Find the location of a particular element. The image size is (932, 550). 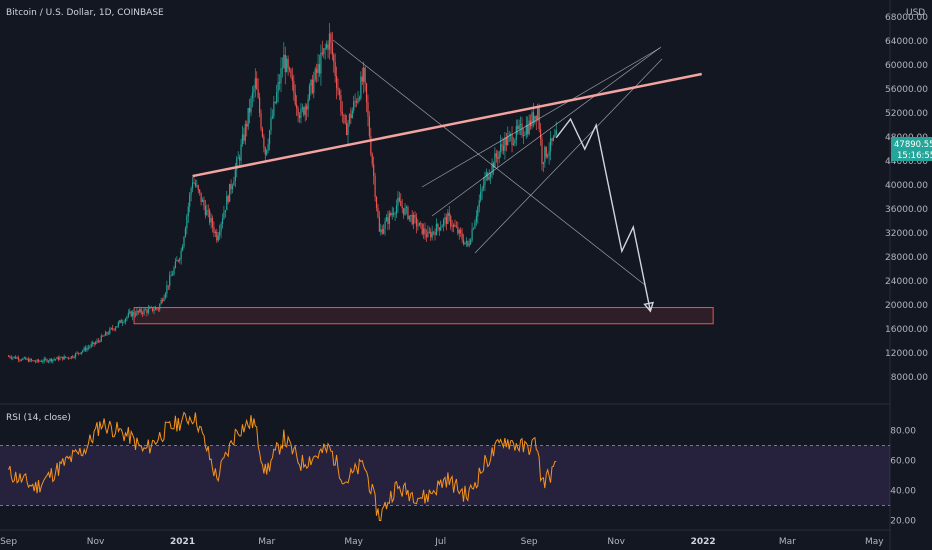

time-axis: Sep Nov 2021 Mar May Jul Sep Nov 2022 Mar May is located at coordinates (442, 542).